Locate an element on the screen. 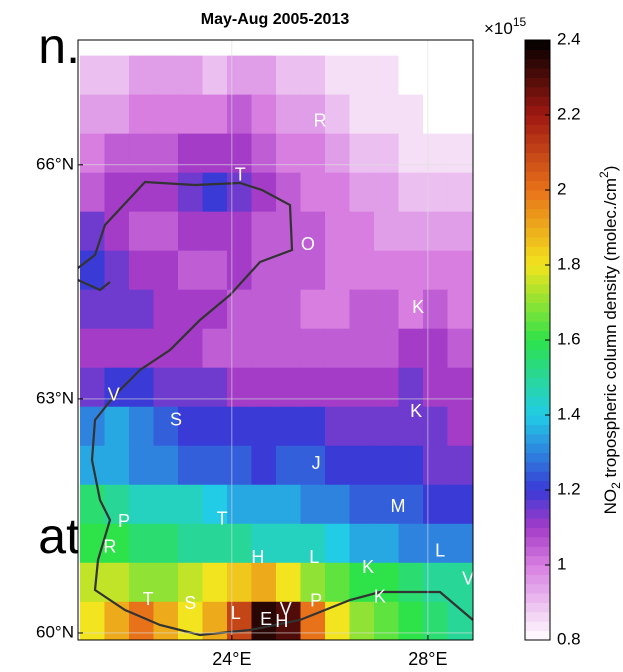  place-label: S is located at coordinates (176, 420).